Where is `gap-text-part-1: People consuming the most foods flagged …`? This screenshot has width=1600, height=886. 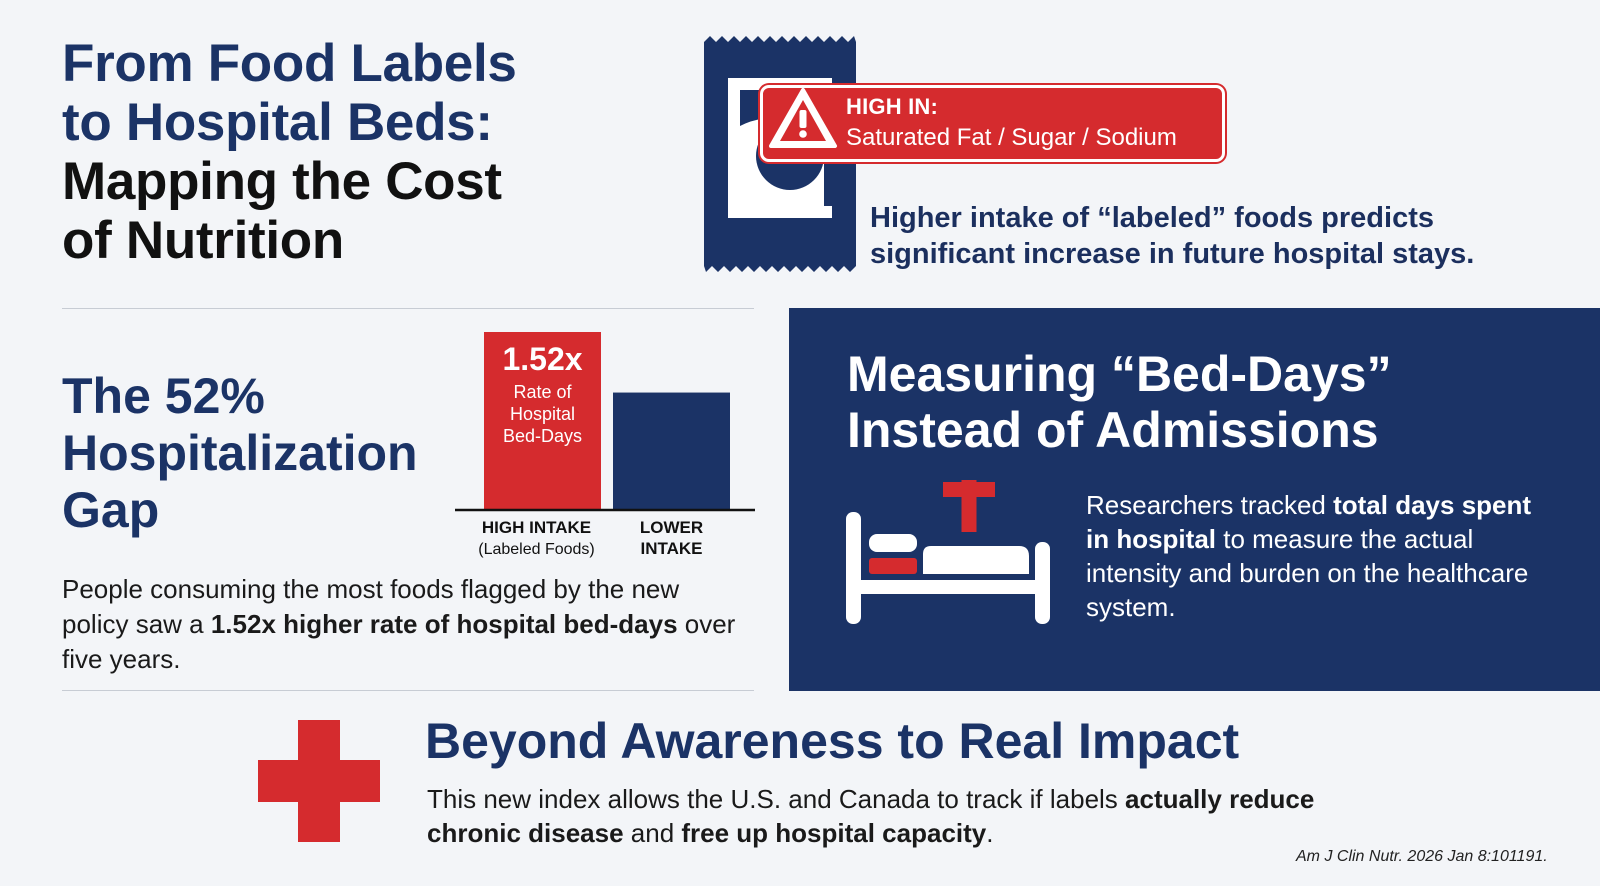 gap-text-part-1: People consuming the most foods flagged … is located at coordinates (371, 606).